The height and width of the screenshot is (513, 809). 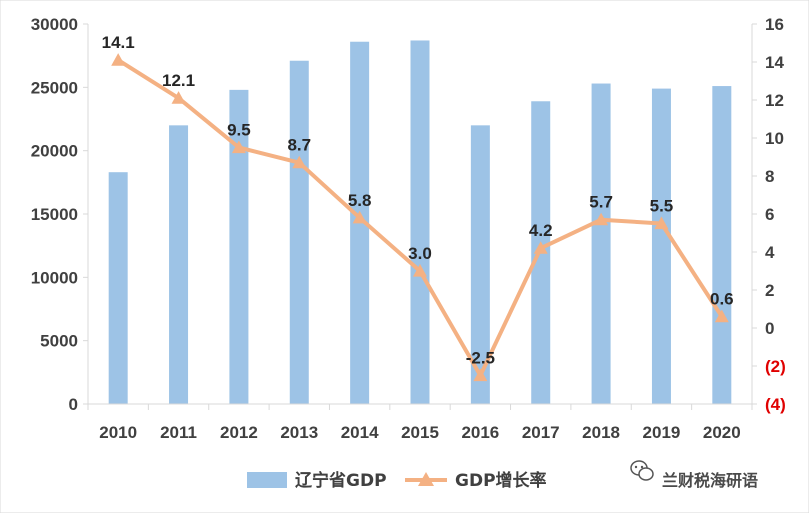 What do you see at coordinates (601, 244) in the screenshot?
I see `bar-2018` at bounding box center [601, 244].